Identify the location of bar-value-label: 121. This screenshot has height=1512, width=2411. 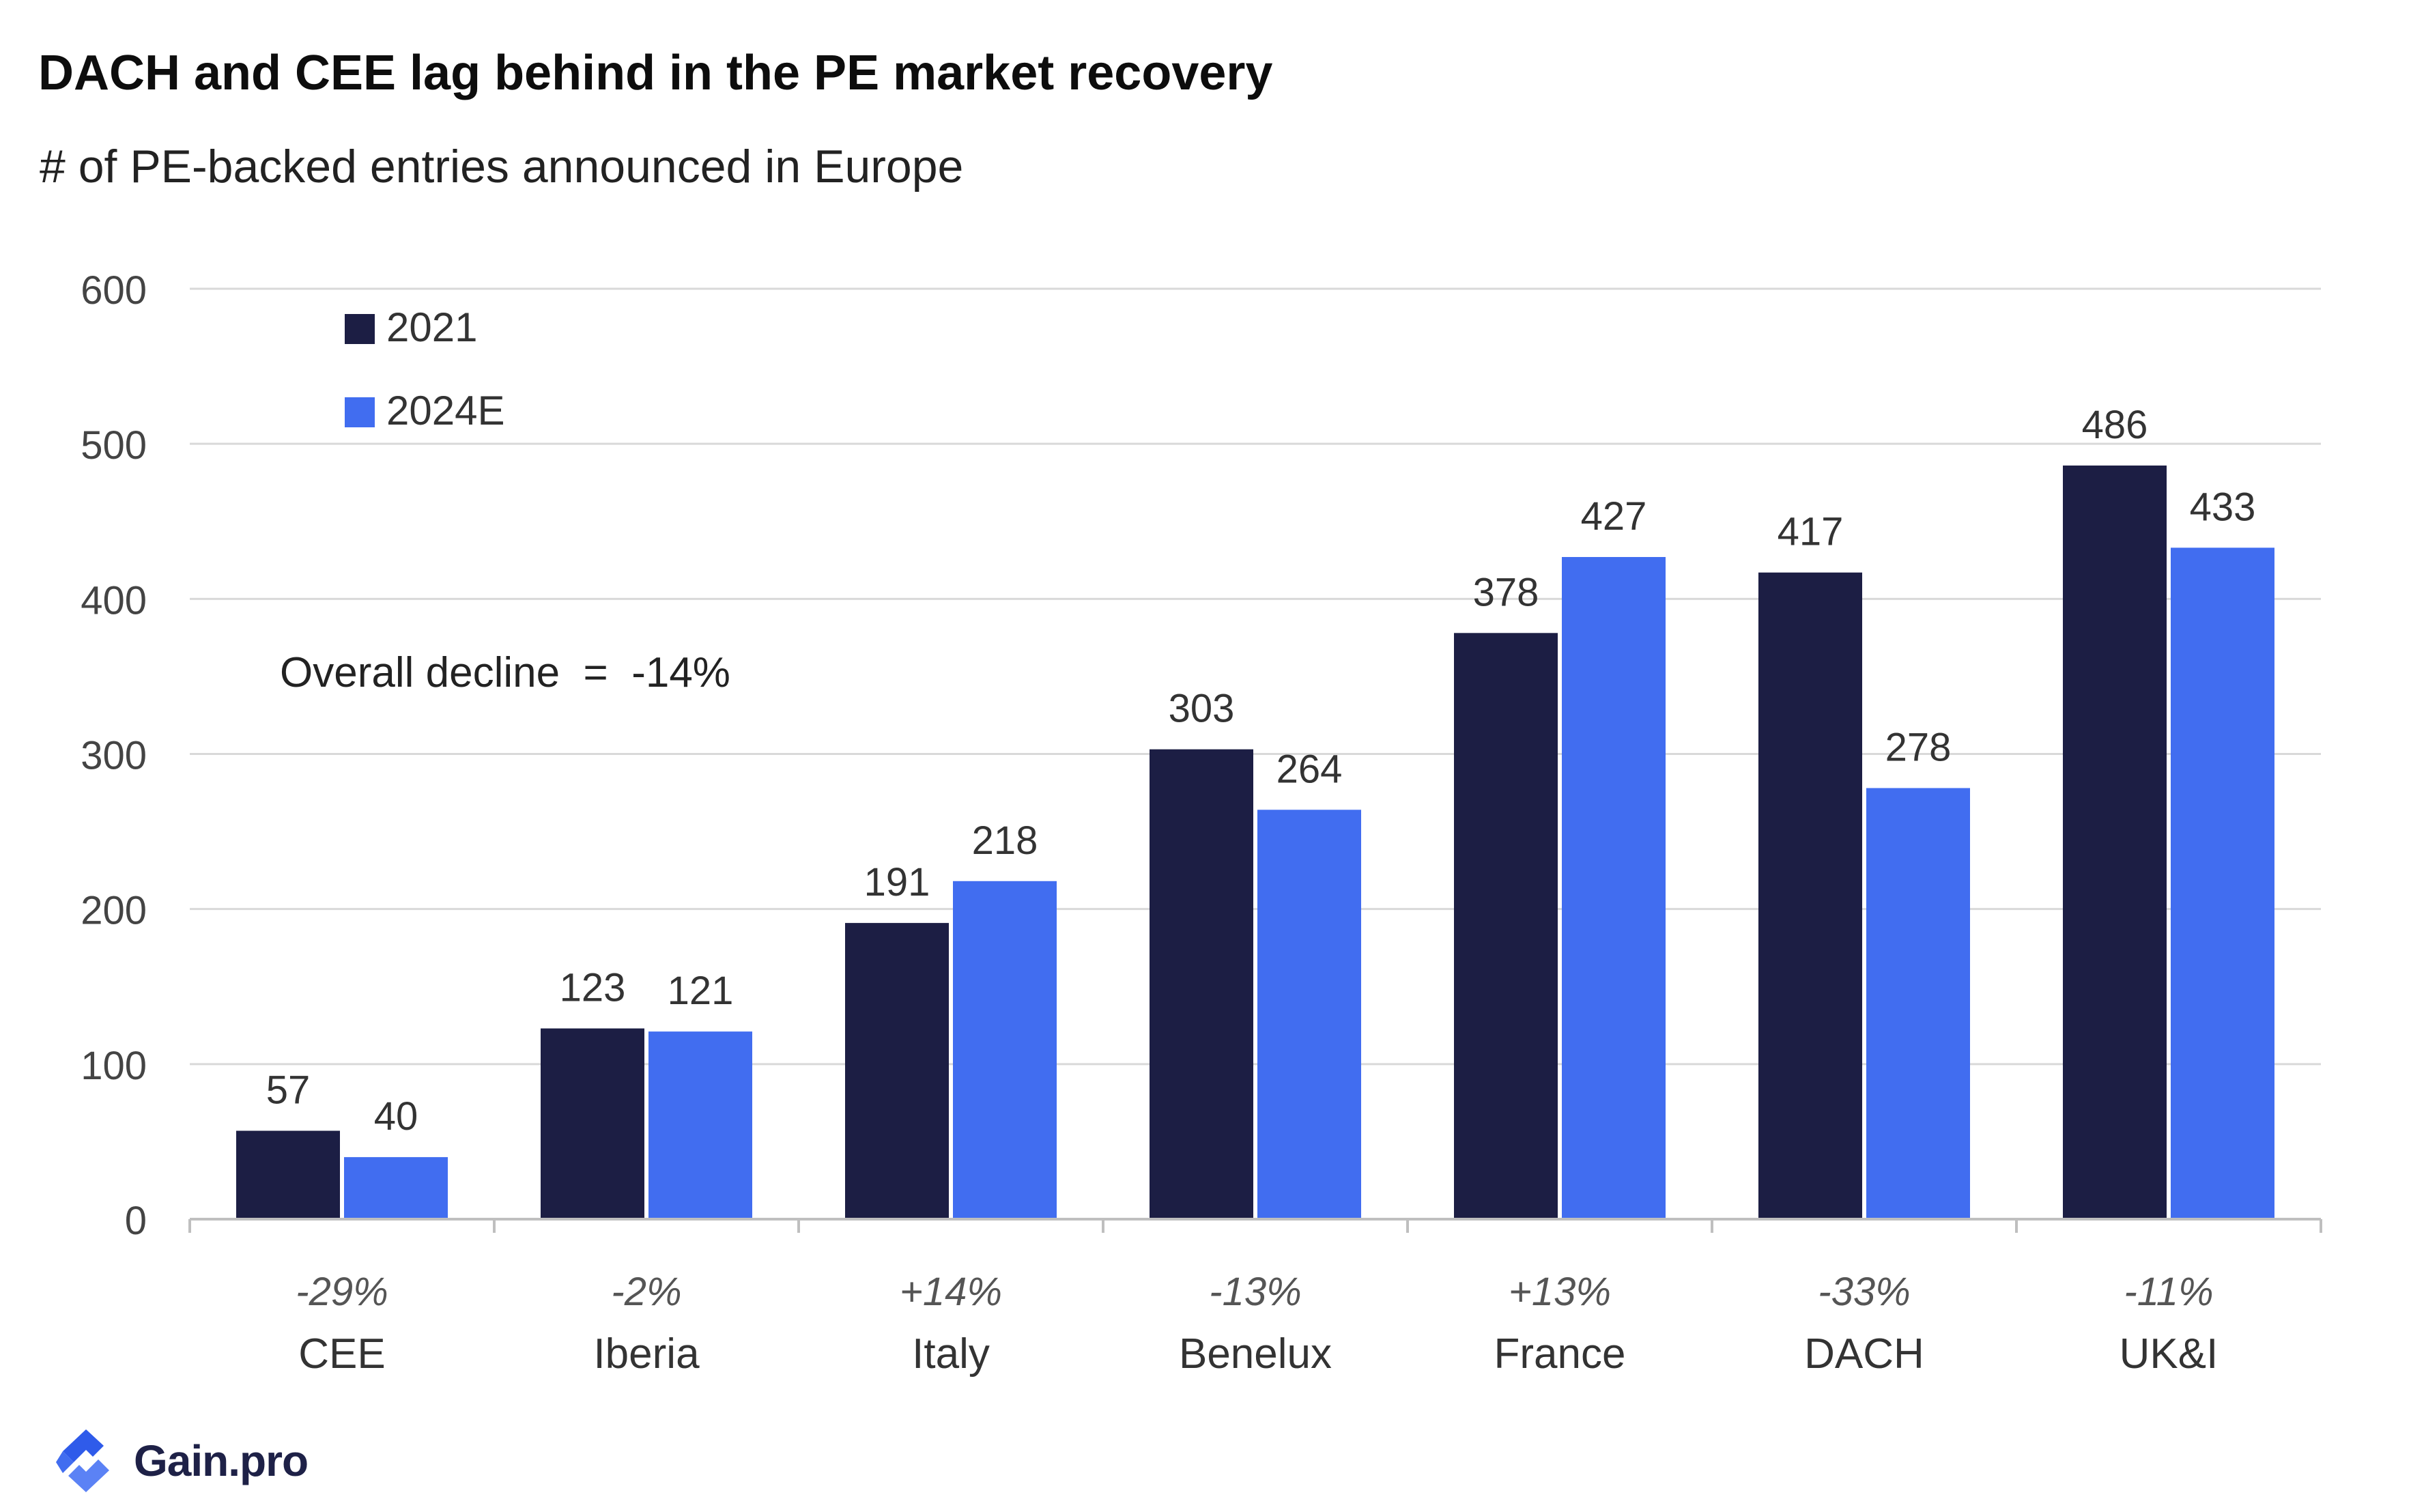
(701, 991).